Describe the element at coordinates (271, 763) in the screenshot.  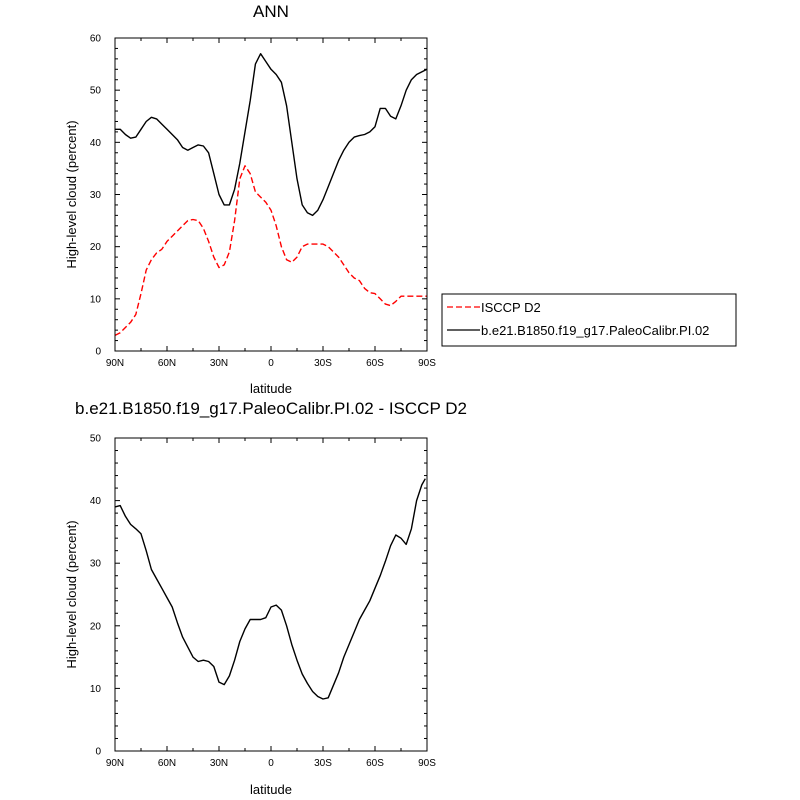
I see `bottom-chart-x-tick-label: 0` at that location.